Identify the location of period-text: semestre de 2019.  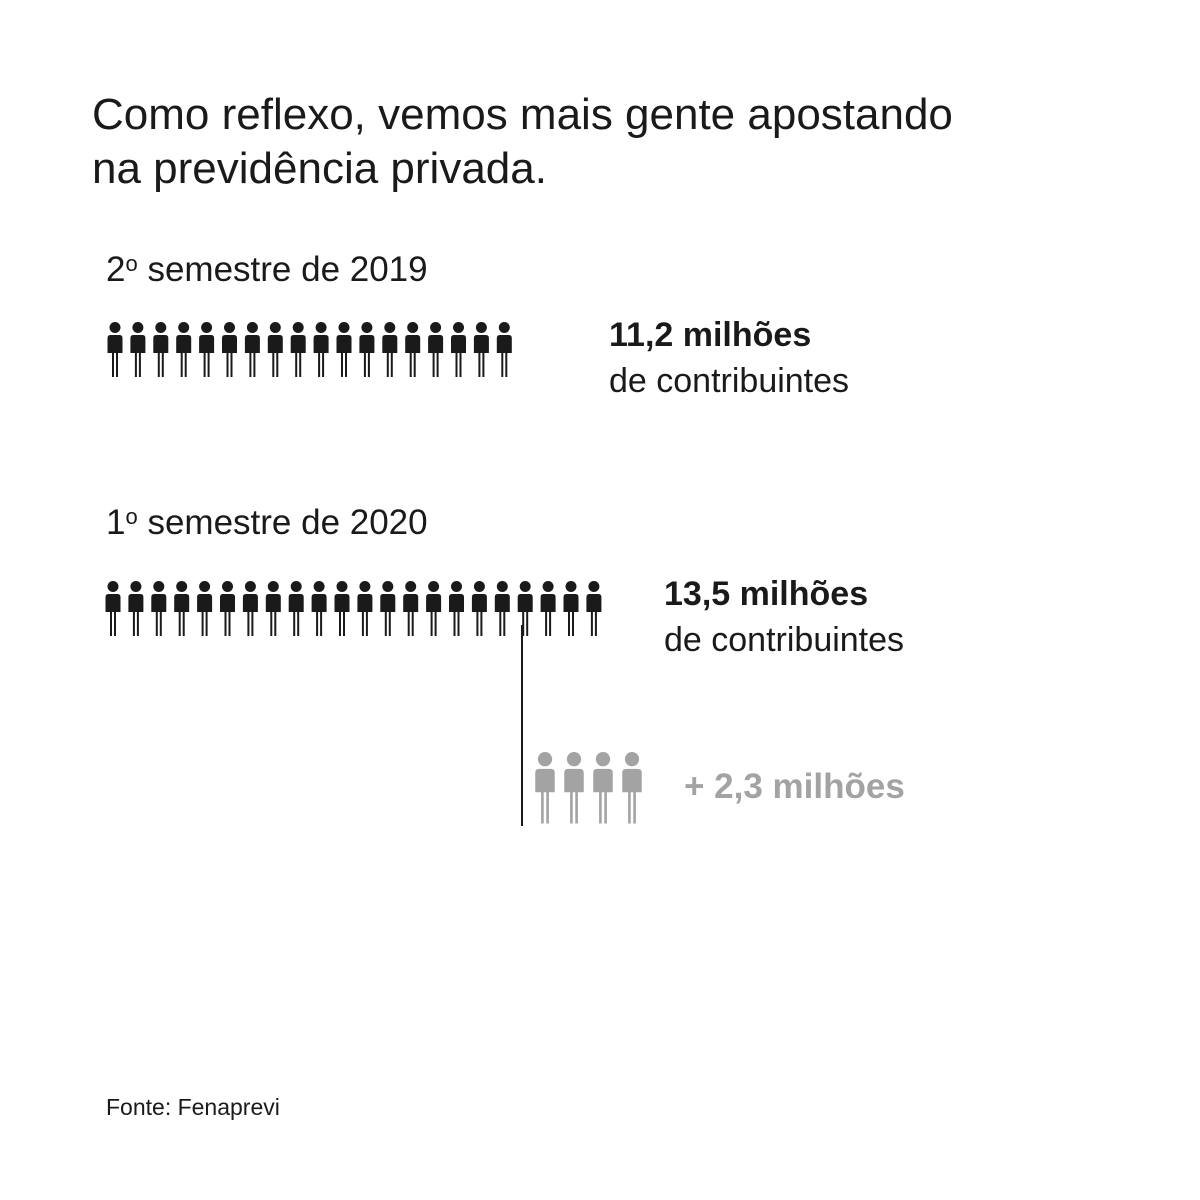
(282, 269).